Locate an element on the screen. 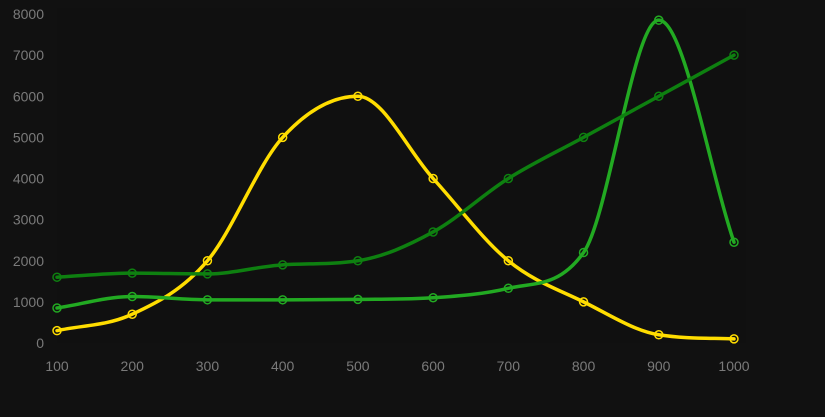  y-tick-label: 6000 is located at coordinates (28, 96).